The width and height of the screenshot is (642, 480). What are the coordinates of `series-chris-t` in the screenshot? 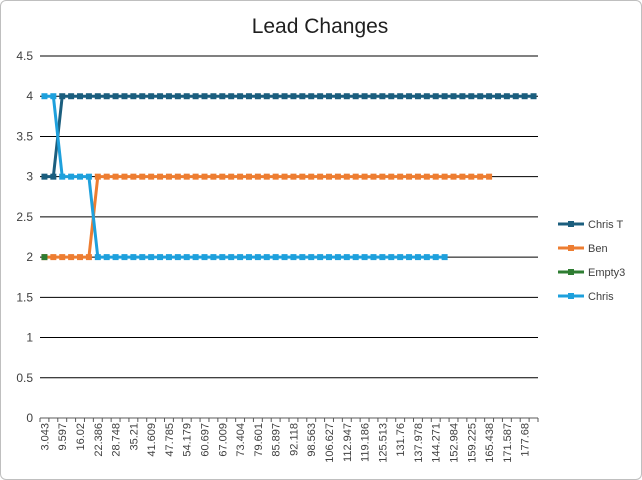 It's located at (289, 136).